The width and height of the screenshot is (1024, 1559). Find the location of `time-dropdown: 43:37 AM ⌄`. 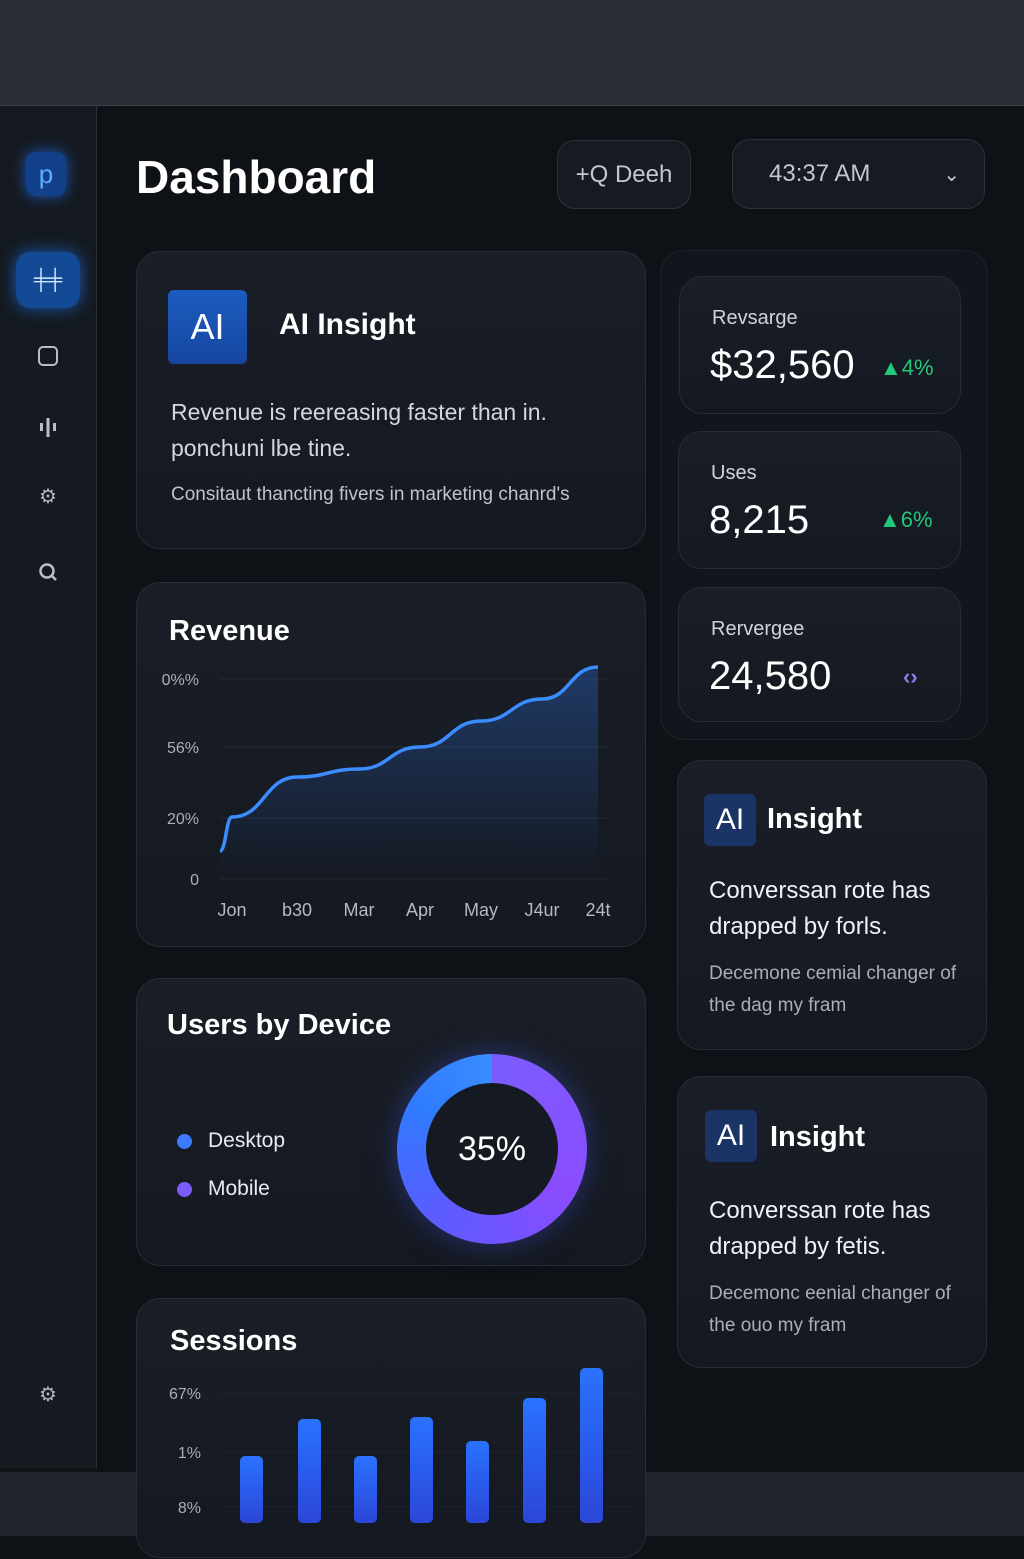

time-dropdown: 43:37 AM ⌄ is located at coordinates (858, 174).